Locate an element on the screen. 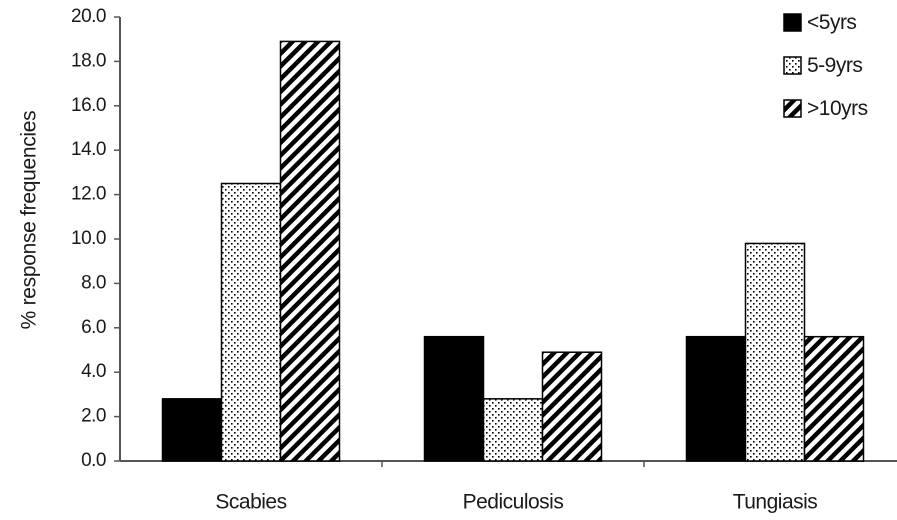 The height and width of the screenshot is (520, 897). y-tick-label: 16.0 is located at coordinates (88, 105).